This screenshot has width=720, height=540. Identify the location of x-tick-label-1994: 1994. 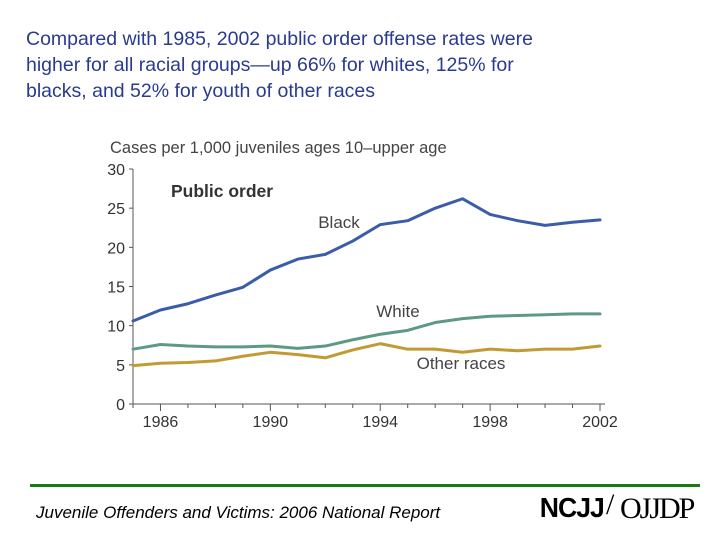
(380, 422).